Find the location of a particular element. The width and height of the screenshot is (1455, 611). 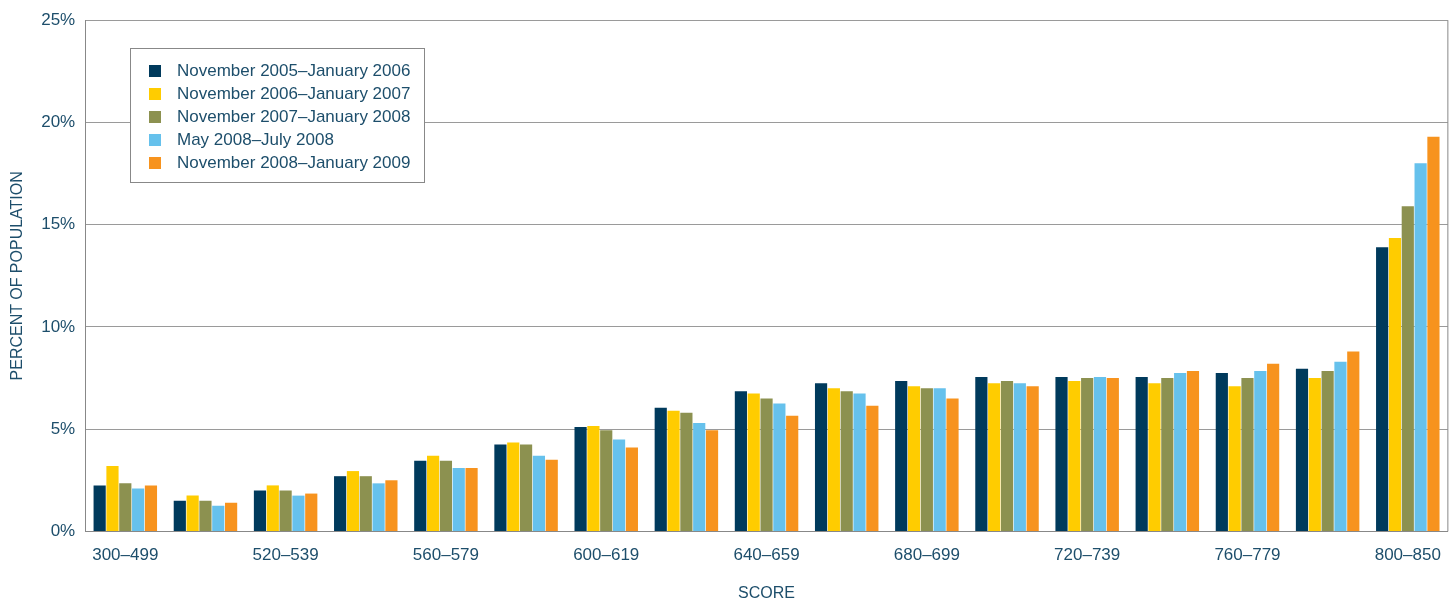

y-axis-title: PERCENT OF POPULATION is located at coordinates (17, 276).